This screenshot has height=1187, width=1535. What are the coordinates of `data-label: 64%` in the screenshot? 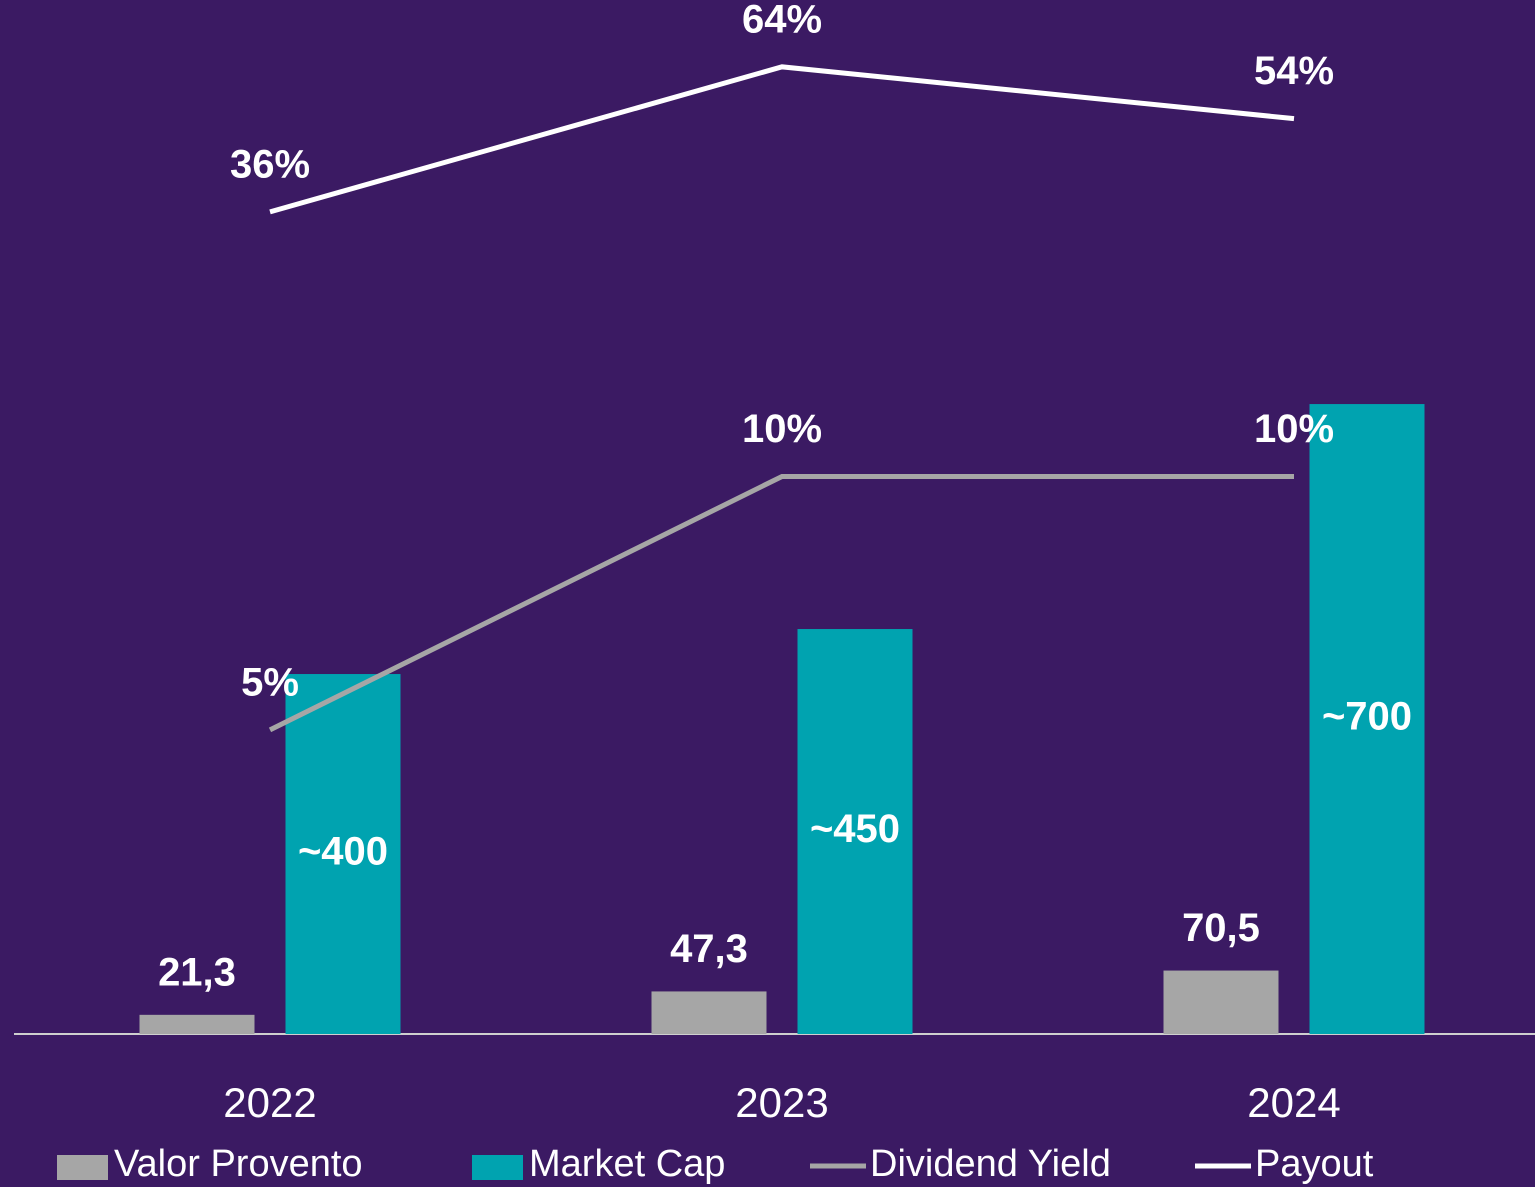 It's located at (782, 20).